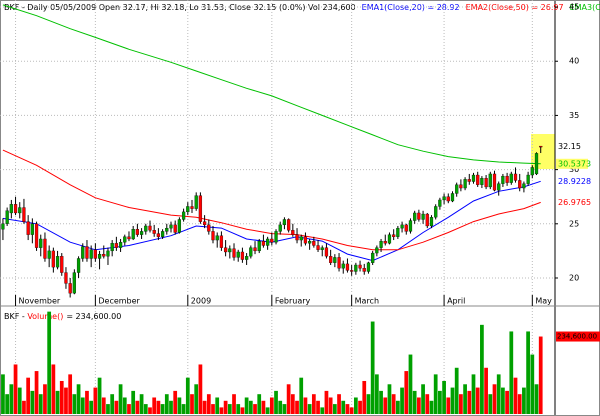 The image size is (600, 416). I want to click on last-price-tag: 32.15, so click(569, 146).